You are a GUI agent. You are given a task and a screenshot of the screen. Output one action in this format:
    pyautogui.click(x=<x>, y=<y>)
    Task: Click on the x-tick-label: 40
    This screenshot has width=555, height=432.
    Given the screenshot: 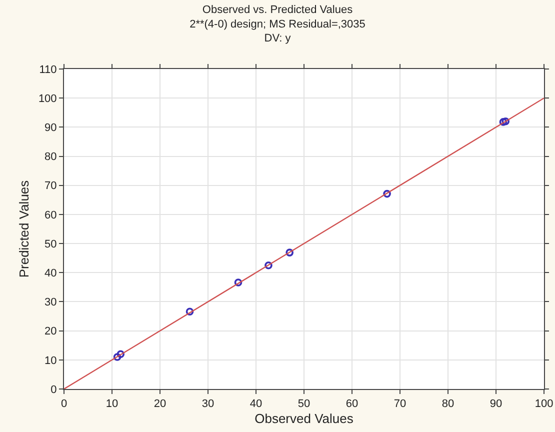 What is the action you would take?
    pyautogui.click(x=256, y=404)
    